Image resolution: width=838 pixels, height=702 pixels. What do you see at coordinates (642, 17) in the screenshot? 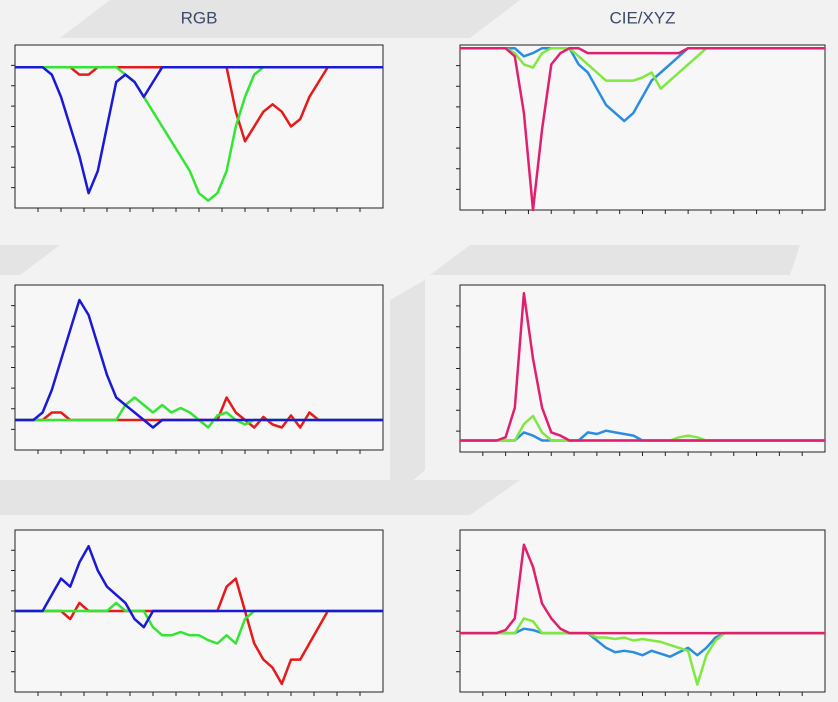
I see `column-title: CIE/XYZ` at bounding box center [642, 17].